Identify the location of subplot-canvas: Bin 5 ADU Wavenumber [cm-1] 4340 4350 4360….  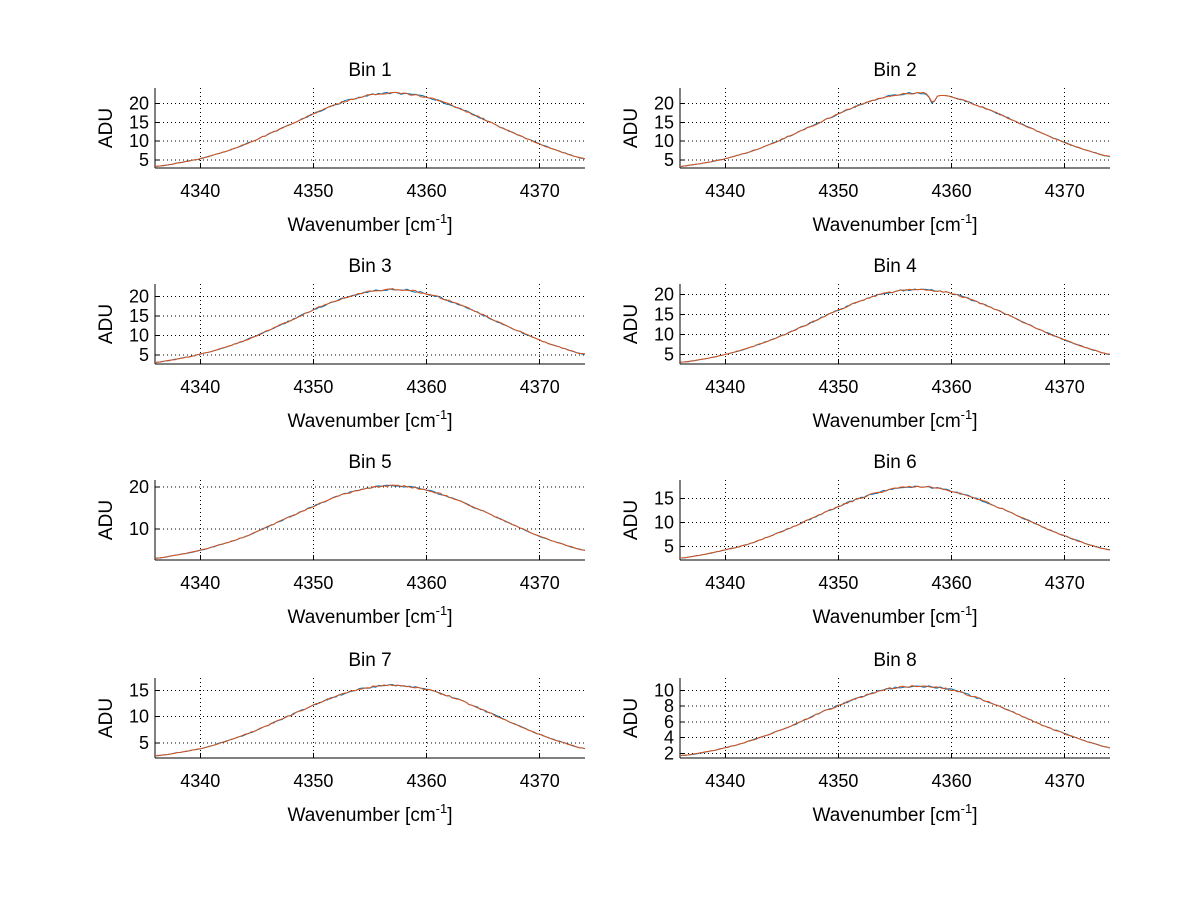
(341, 540).